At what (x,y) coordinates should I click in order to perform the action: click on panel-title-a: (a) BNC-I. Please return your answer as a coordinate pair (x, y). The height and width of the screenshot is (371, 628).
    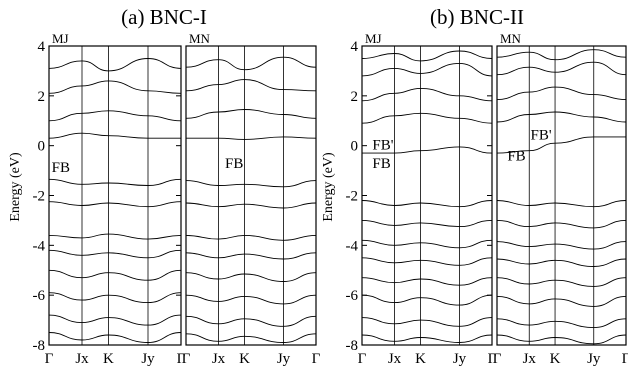
    Looking at the image, I should click on (164, 17).